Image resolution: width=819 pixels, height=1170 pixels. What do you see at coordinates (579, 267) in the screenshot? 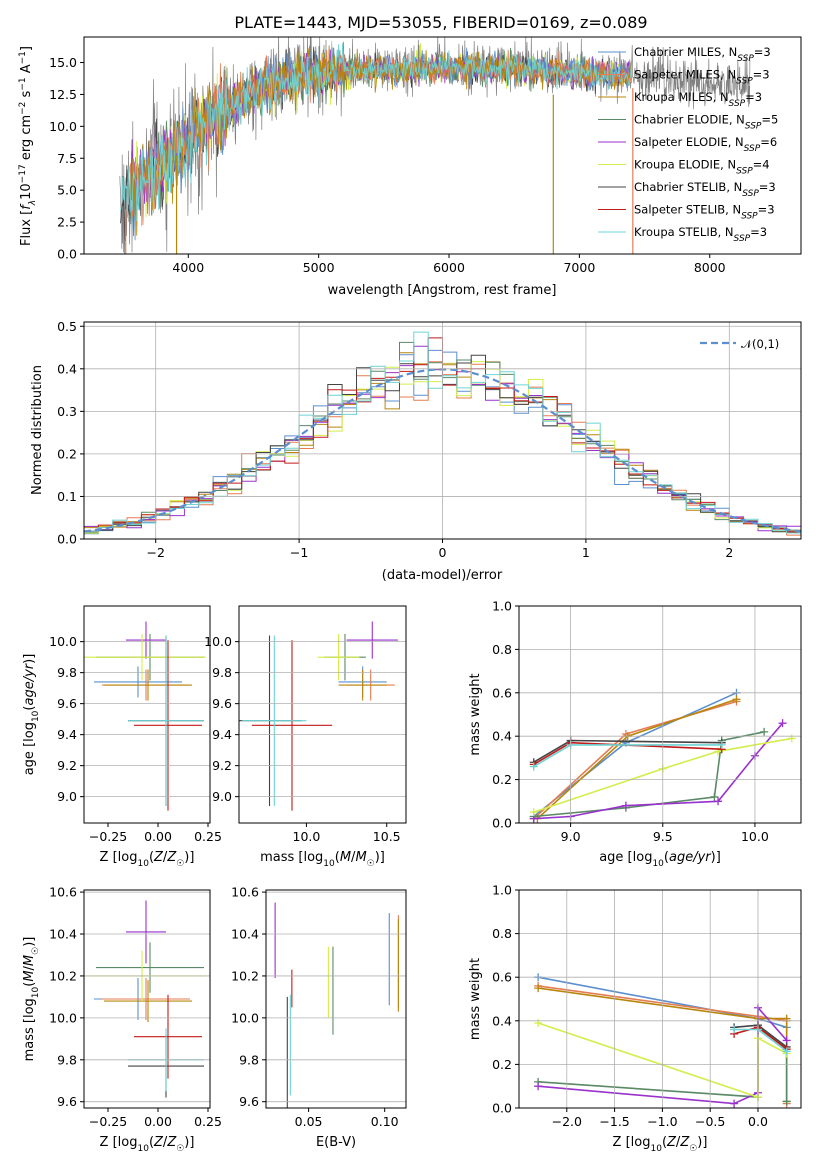
I see `spectrum-xtick-label: 7000` at bounding box center [579, 267].